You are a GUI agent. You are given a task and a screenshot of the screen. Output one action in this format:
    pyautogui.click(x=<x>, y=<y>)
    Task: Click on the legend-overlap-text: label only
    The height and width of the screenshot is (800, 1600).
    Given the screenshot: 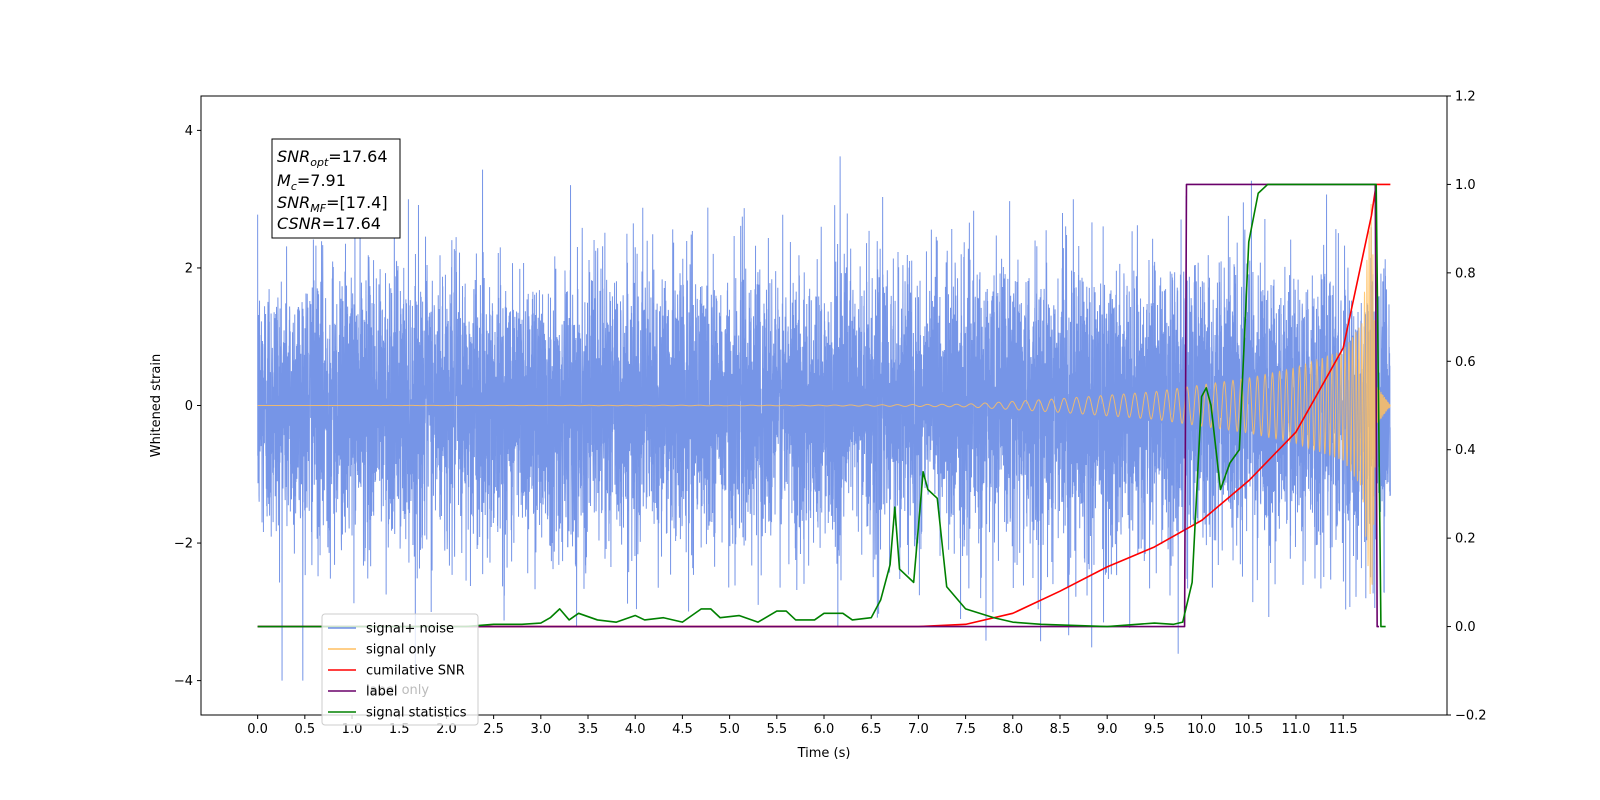 What is the action you would take?
    pyautogui.click(x=397, y=690)
    